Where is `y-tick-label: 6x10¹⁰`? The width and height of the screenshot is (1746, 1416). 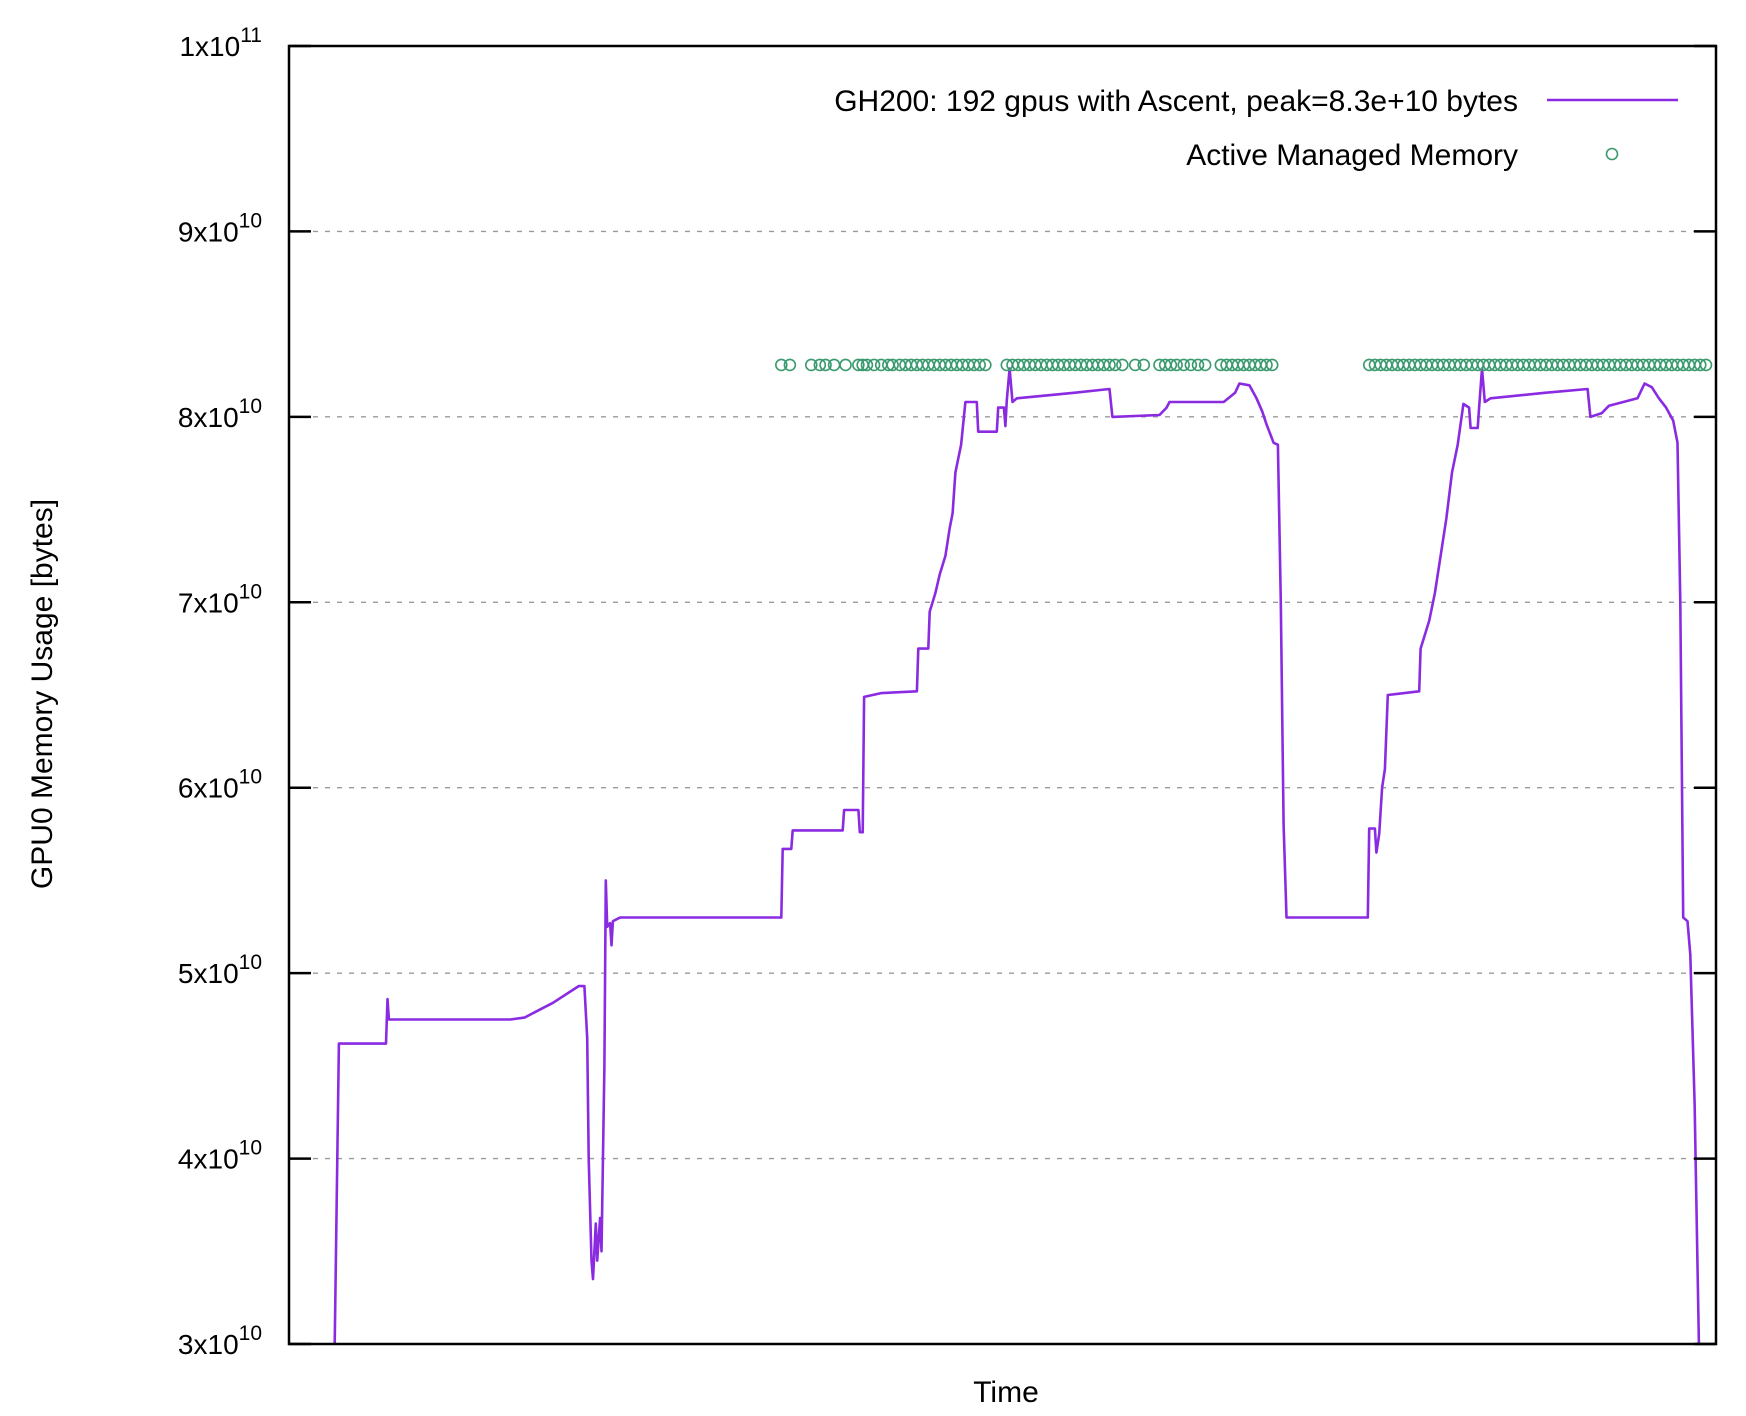
y-tick-label: 6x10¹⁰ is located at coordinates (220, 785).